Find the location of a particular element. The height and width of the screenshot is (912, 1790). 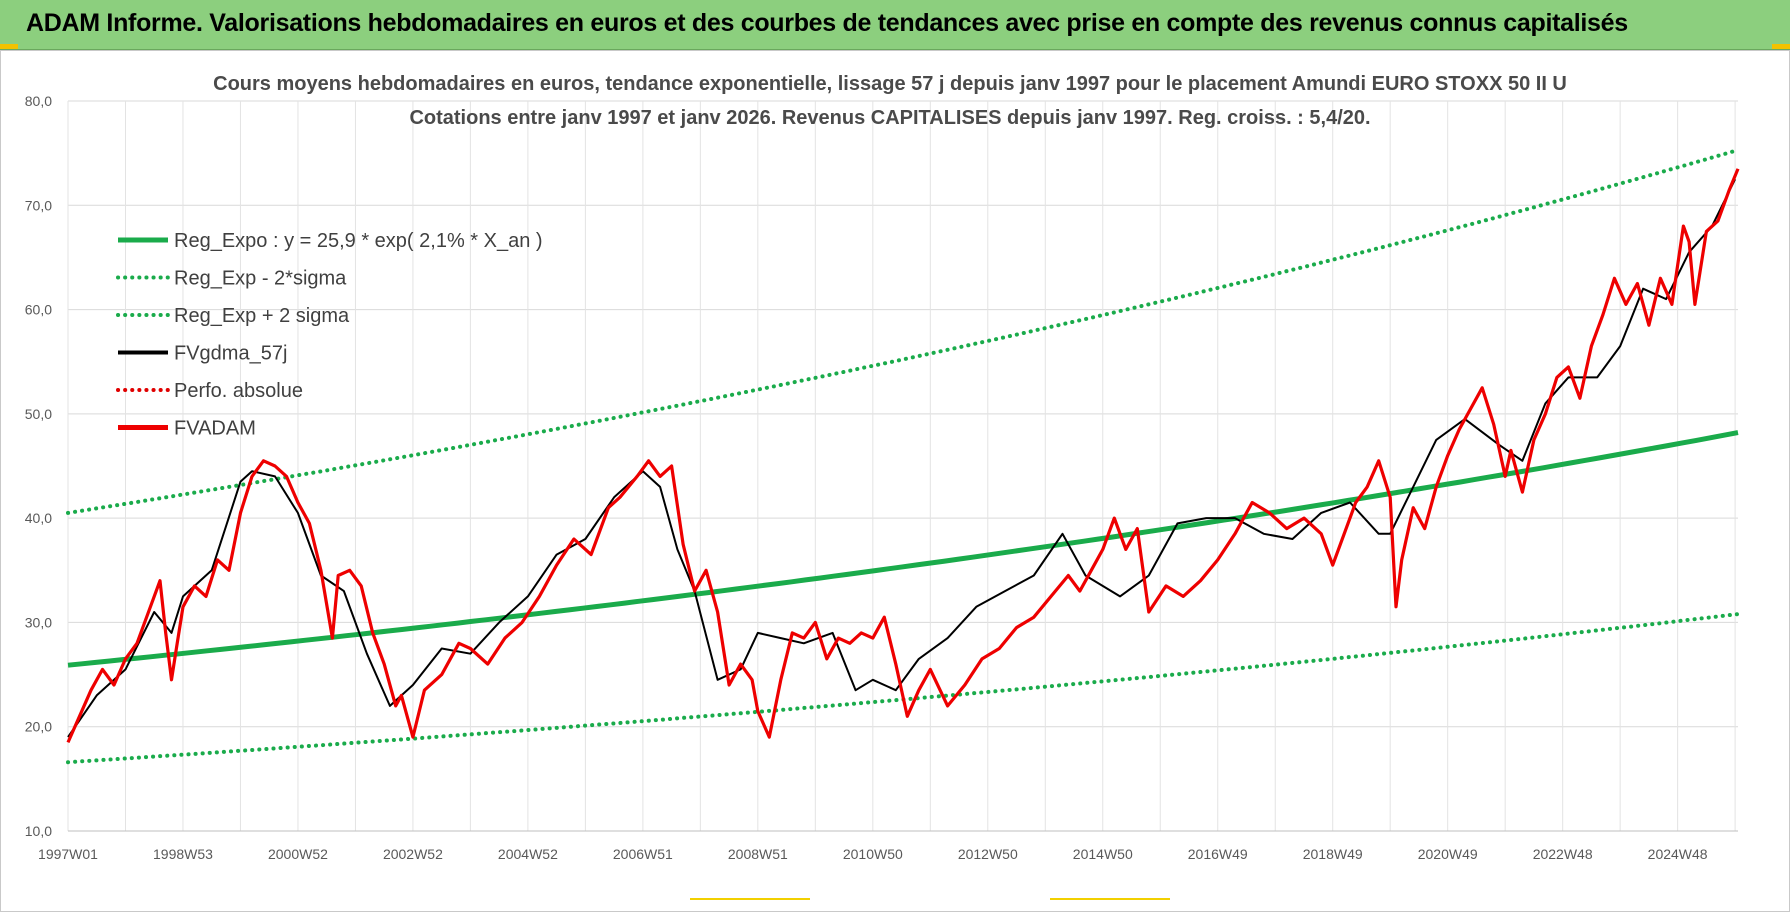

x-tick-label: 2020W49 is located at coordinates (1448, 854).